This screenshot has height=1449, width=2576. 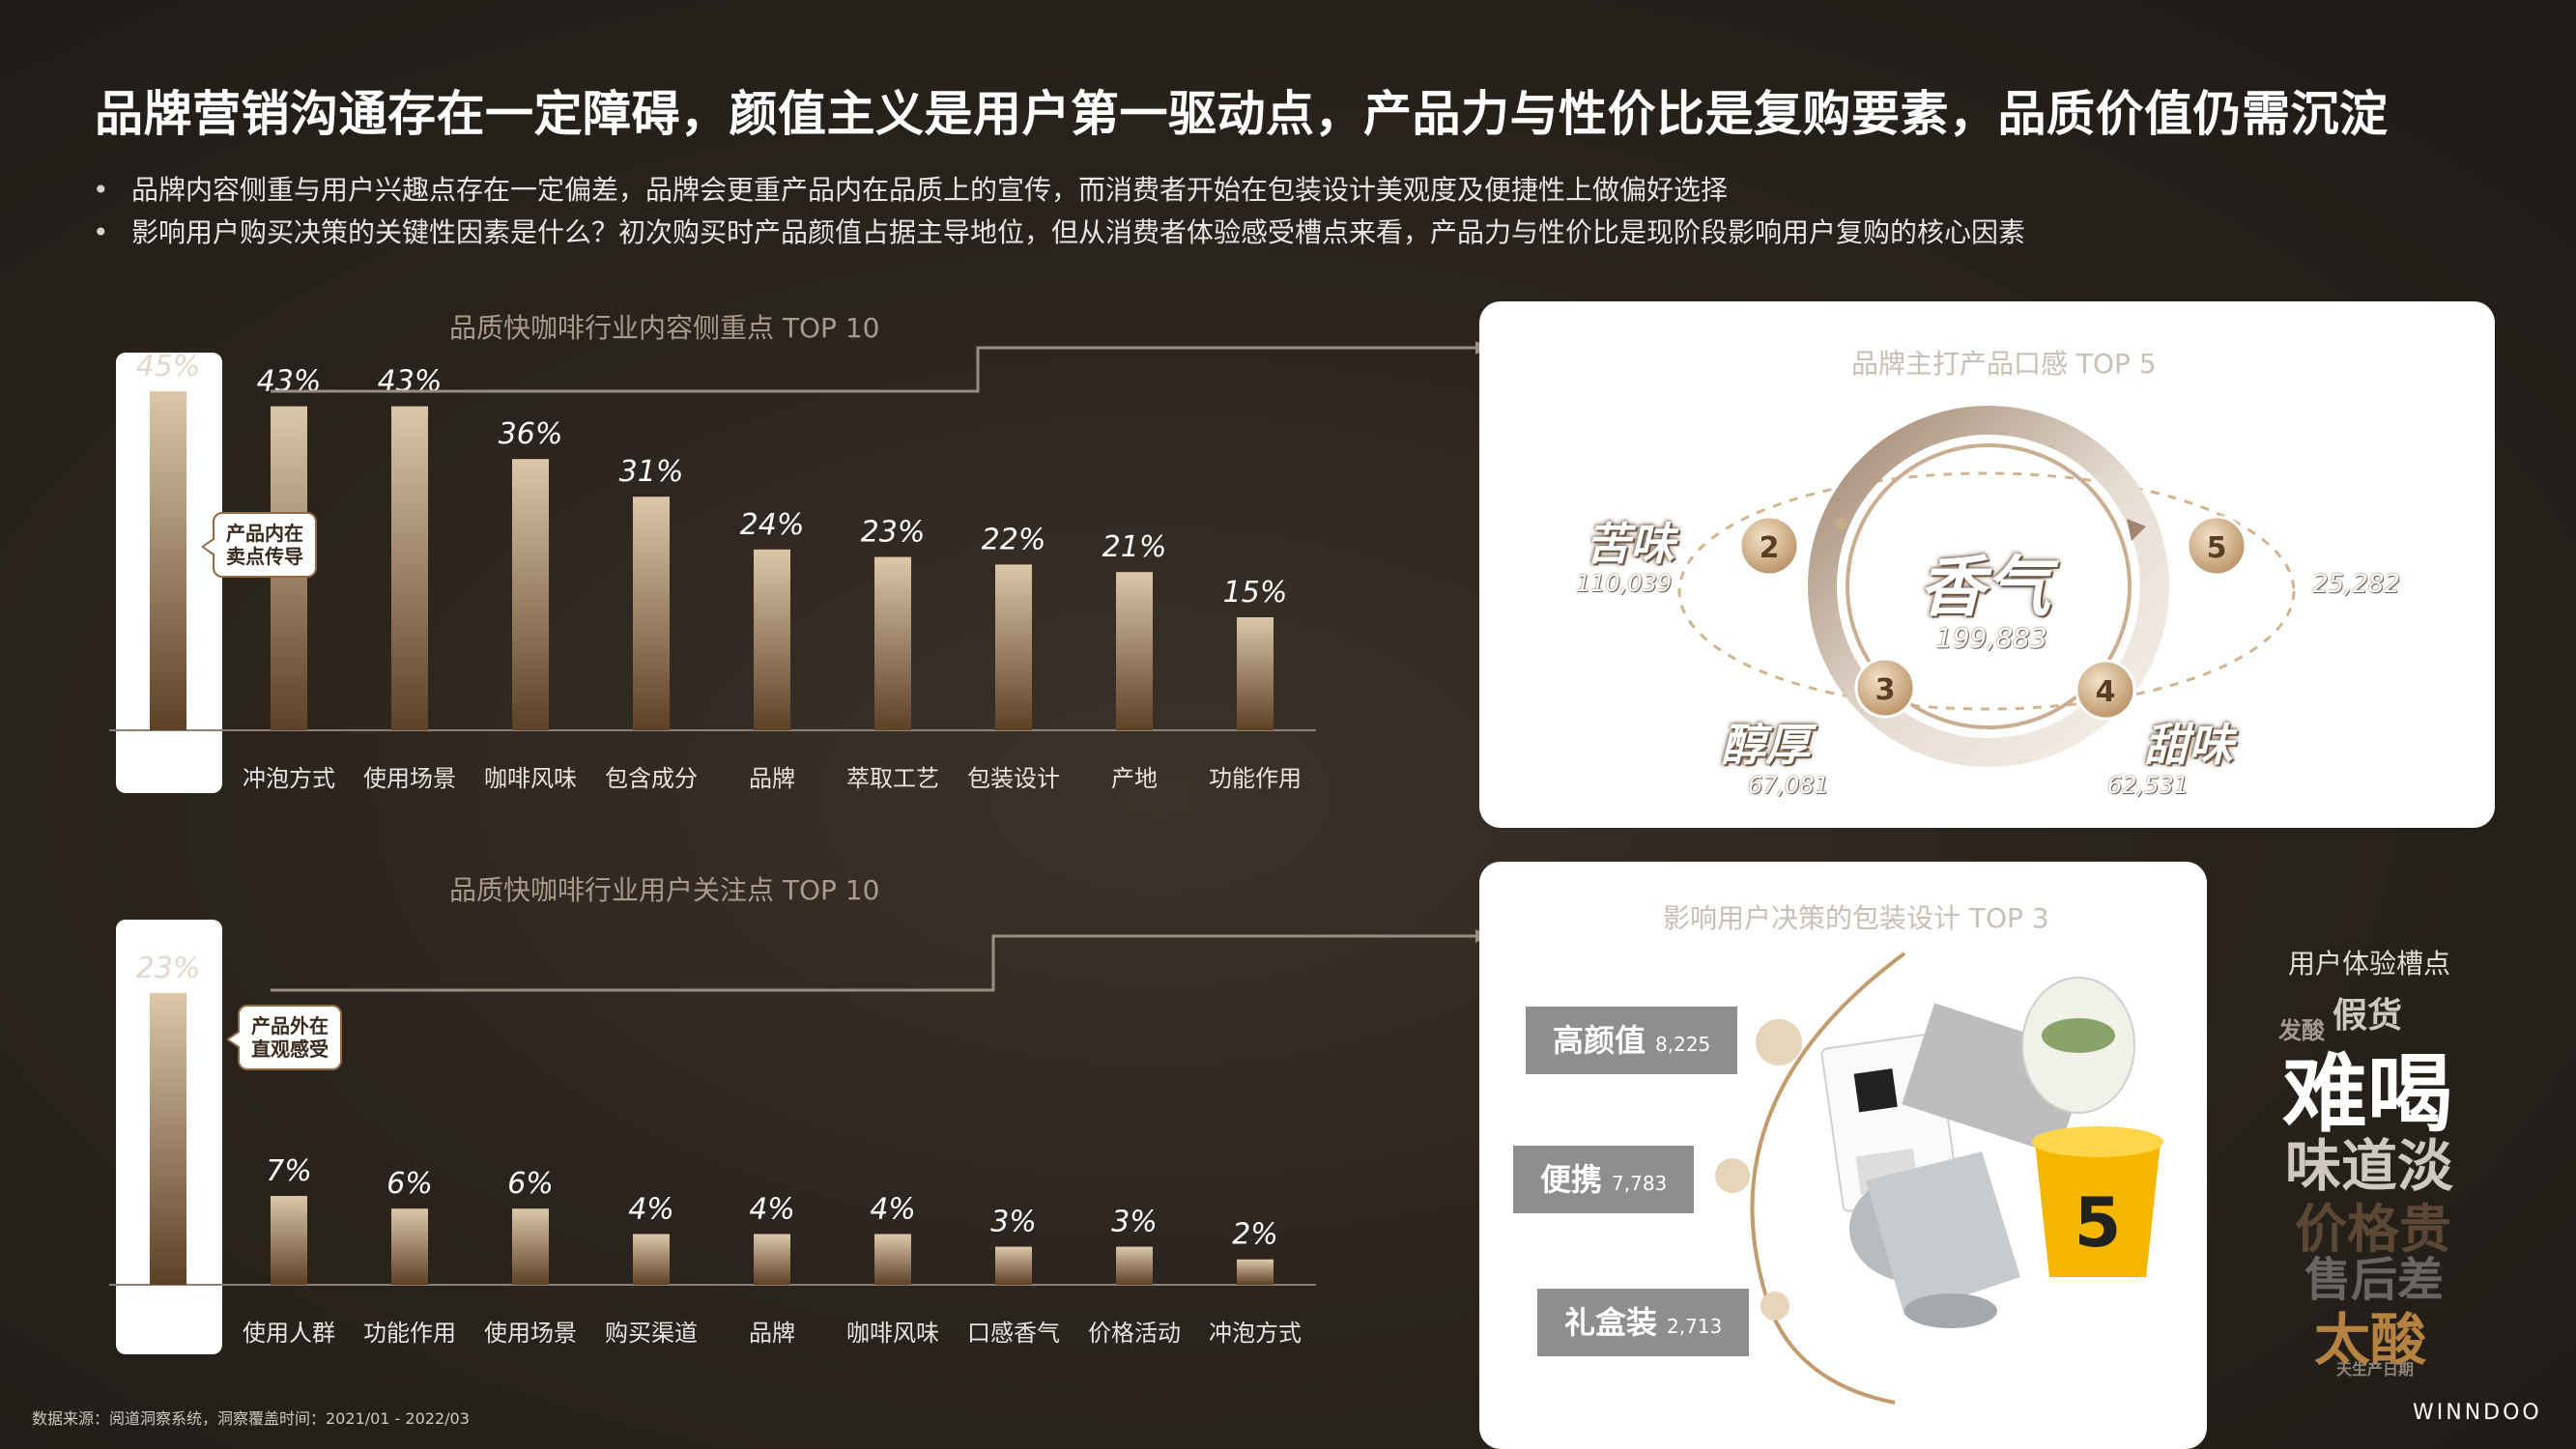 I want to click on brand-logo: WINNDOO, so click(x=2478, y=1413).